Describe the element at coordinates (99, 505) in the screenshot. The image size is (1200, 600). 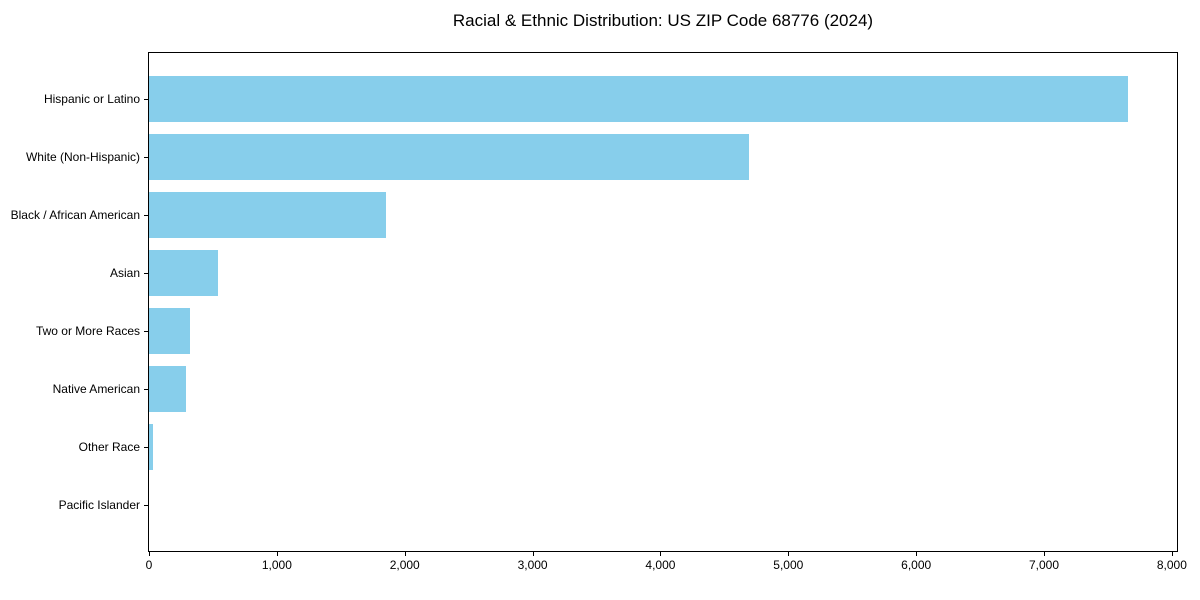
I see `y-tick-label: Pacific Islander` at that location.